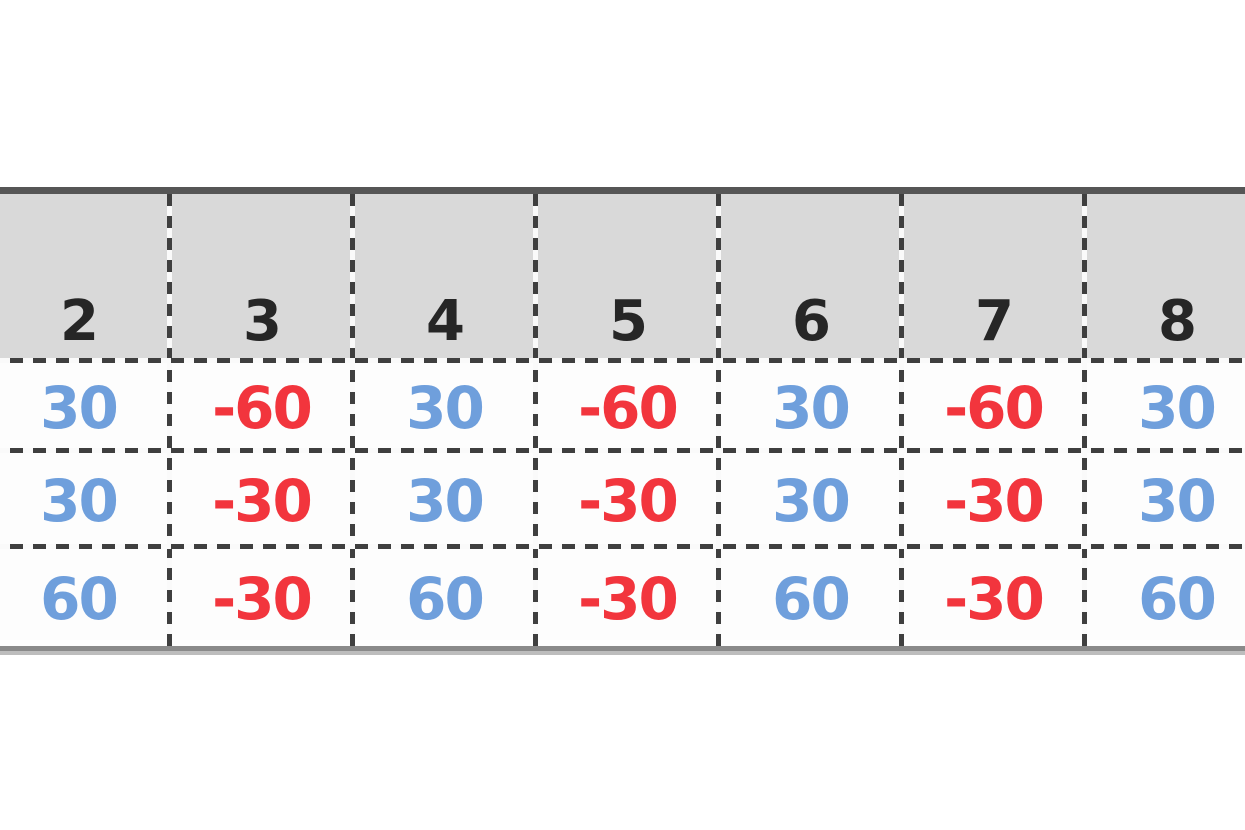 Image resolution: width=1245 pixels, height=830 pixels. Describe the element at coordinates (1177, 321) in the screenshot. I see `column-header-cell: 8` at that location.